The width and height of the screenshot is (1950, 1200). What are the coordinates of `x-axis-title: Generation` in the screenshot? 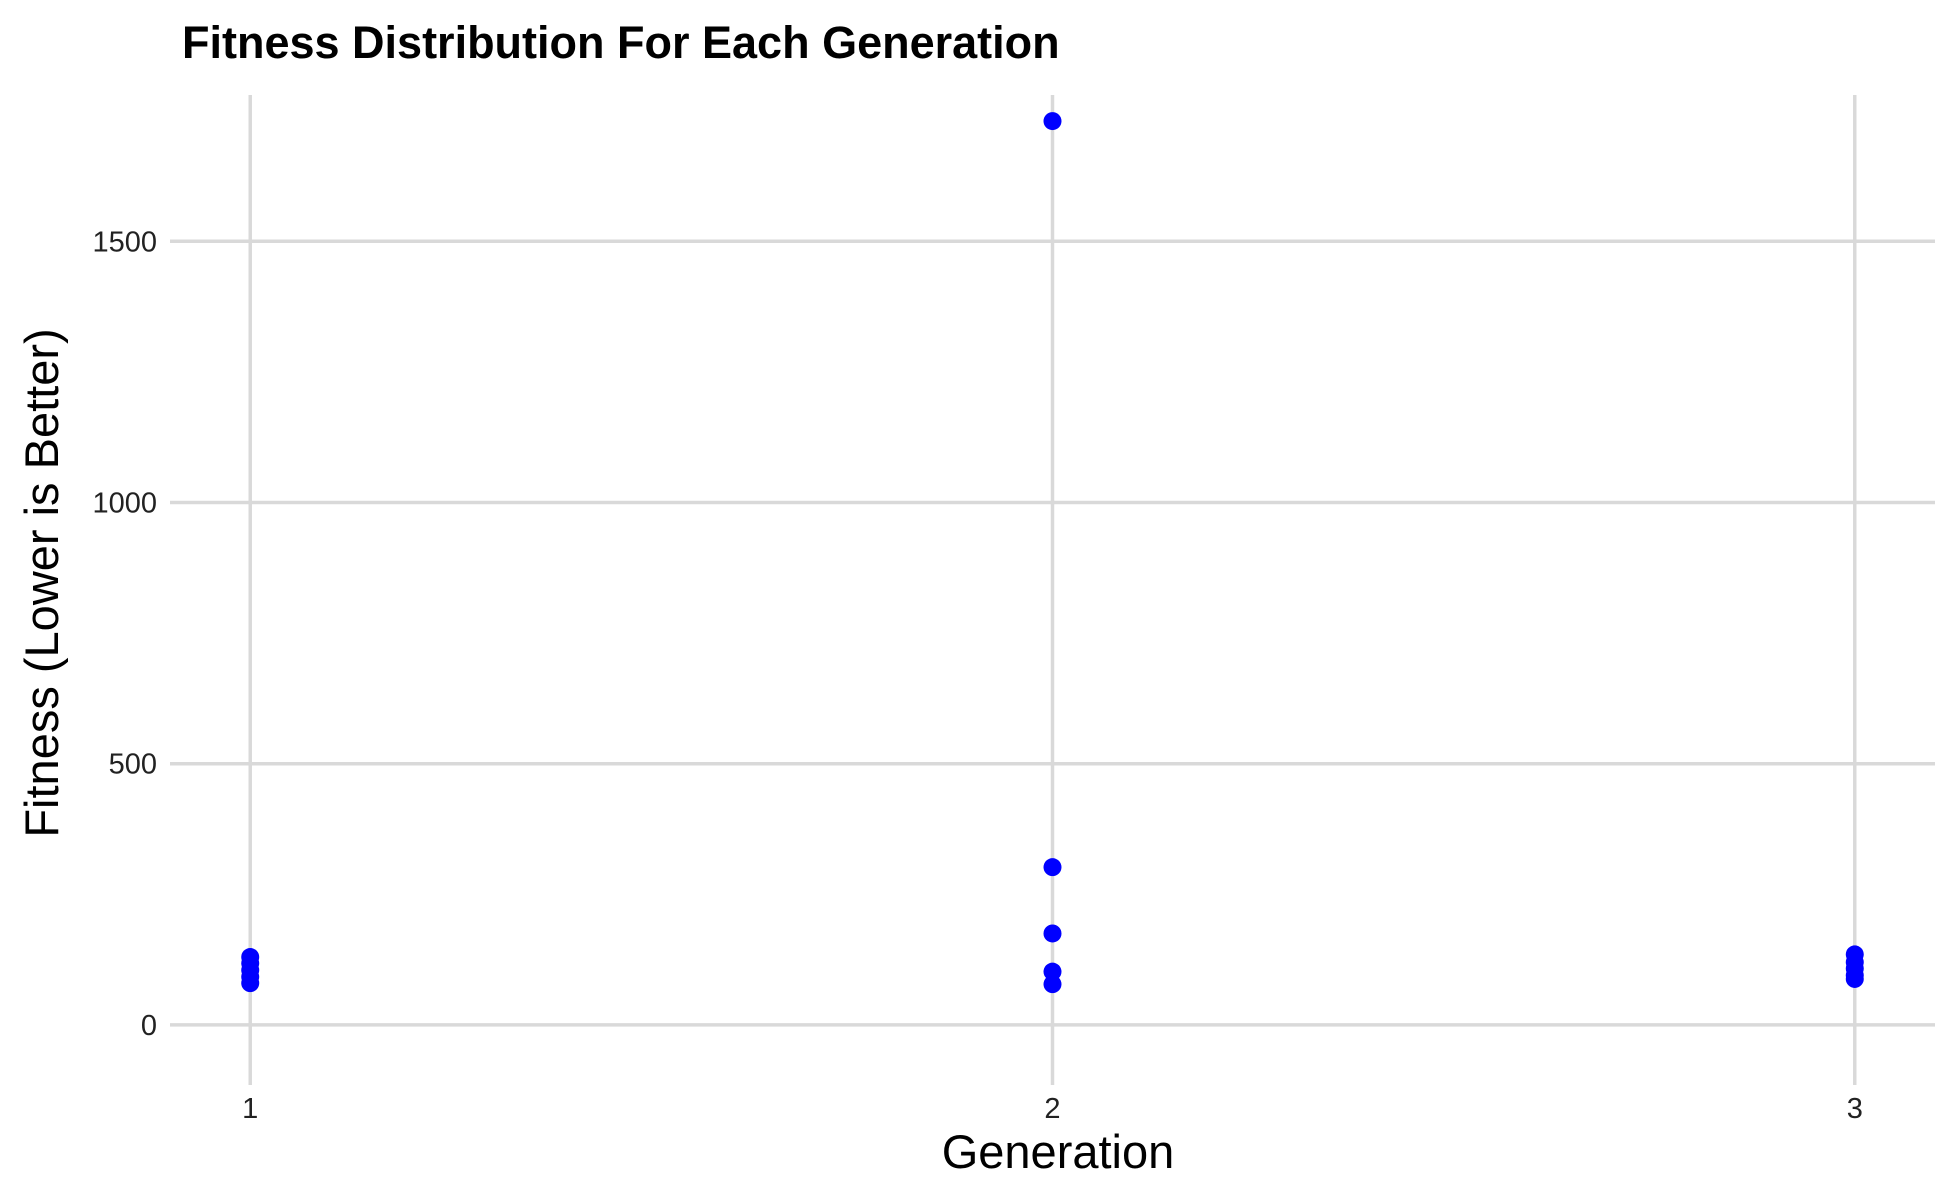 It's located at (1058, 1151).